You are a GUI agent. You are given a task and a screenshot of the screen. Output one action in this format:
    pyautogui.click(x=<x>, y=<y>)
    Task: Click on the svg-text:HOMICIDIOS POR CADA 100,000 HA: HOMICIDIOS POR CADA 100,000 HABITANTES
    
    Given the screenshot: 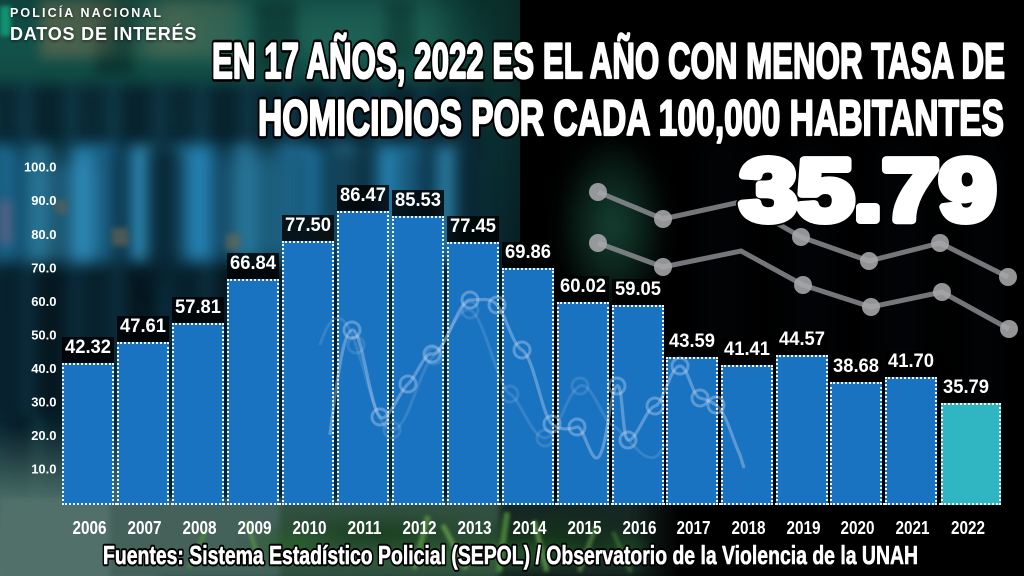 What is the action you would take?
    pyautogui.click(x=631, y=118)
    